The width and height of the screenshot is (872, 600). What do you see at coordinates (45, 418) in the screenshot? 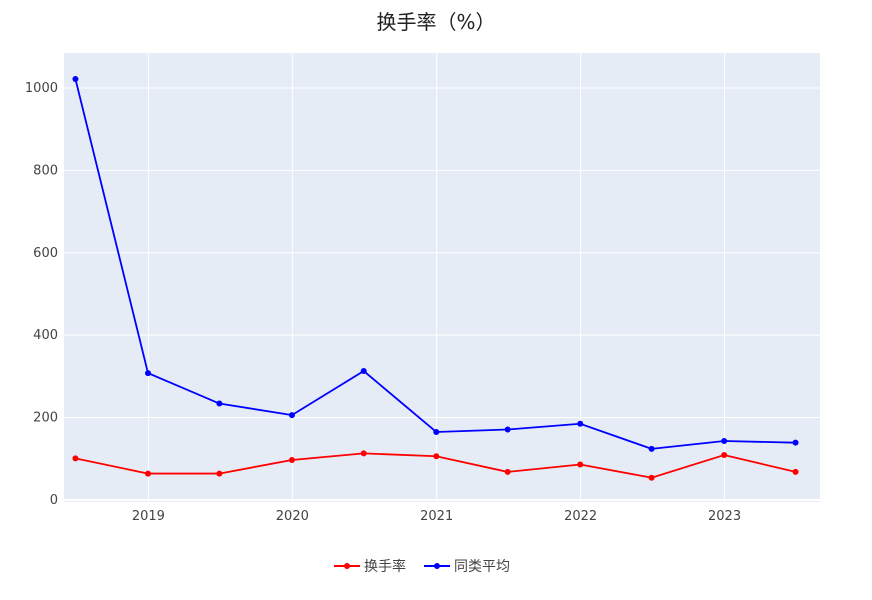
I see `y-tick-label: 200` at bounding box center [45, 418].